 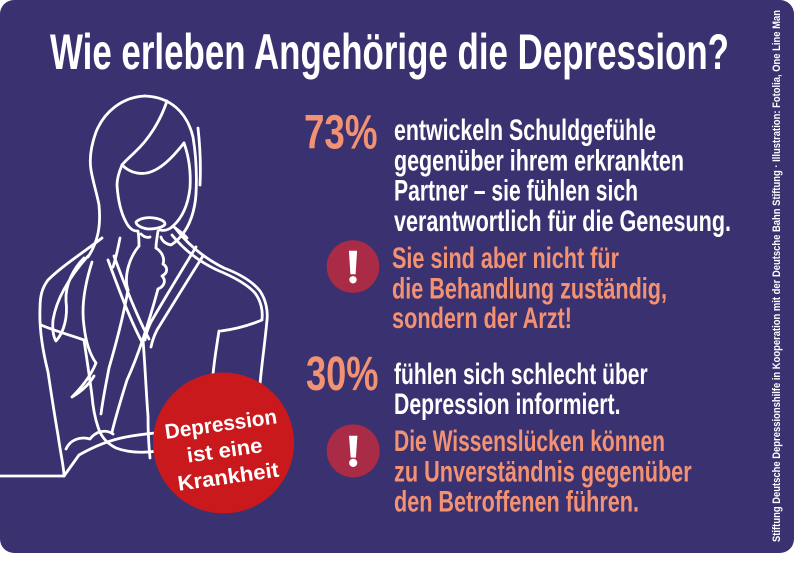 I want to click on svg-text: fühlen sich schlecht über, so click(x=521, y=374).